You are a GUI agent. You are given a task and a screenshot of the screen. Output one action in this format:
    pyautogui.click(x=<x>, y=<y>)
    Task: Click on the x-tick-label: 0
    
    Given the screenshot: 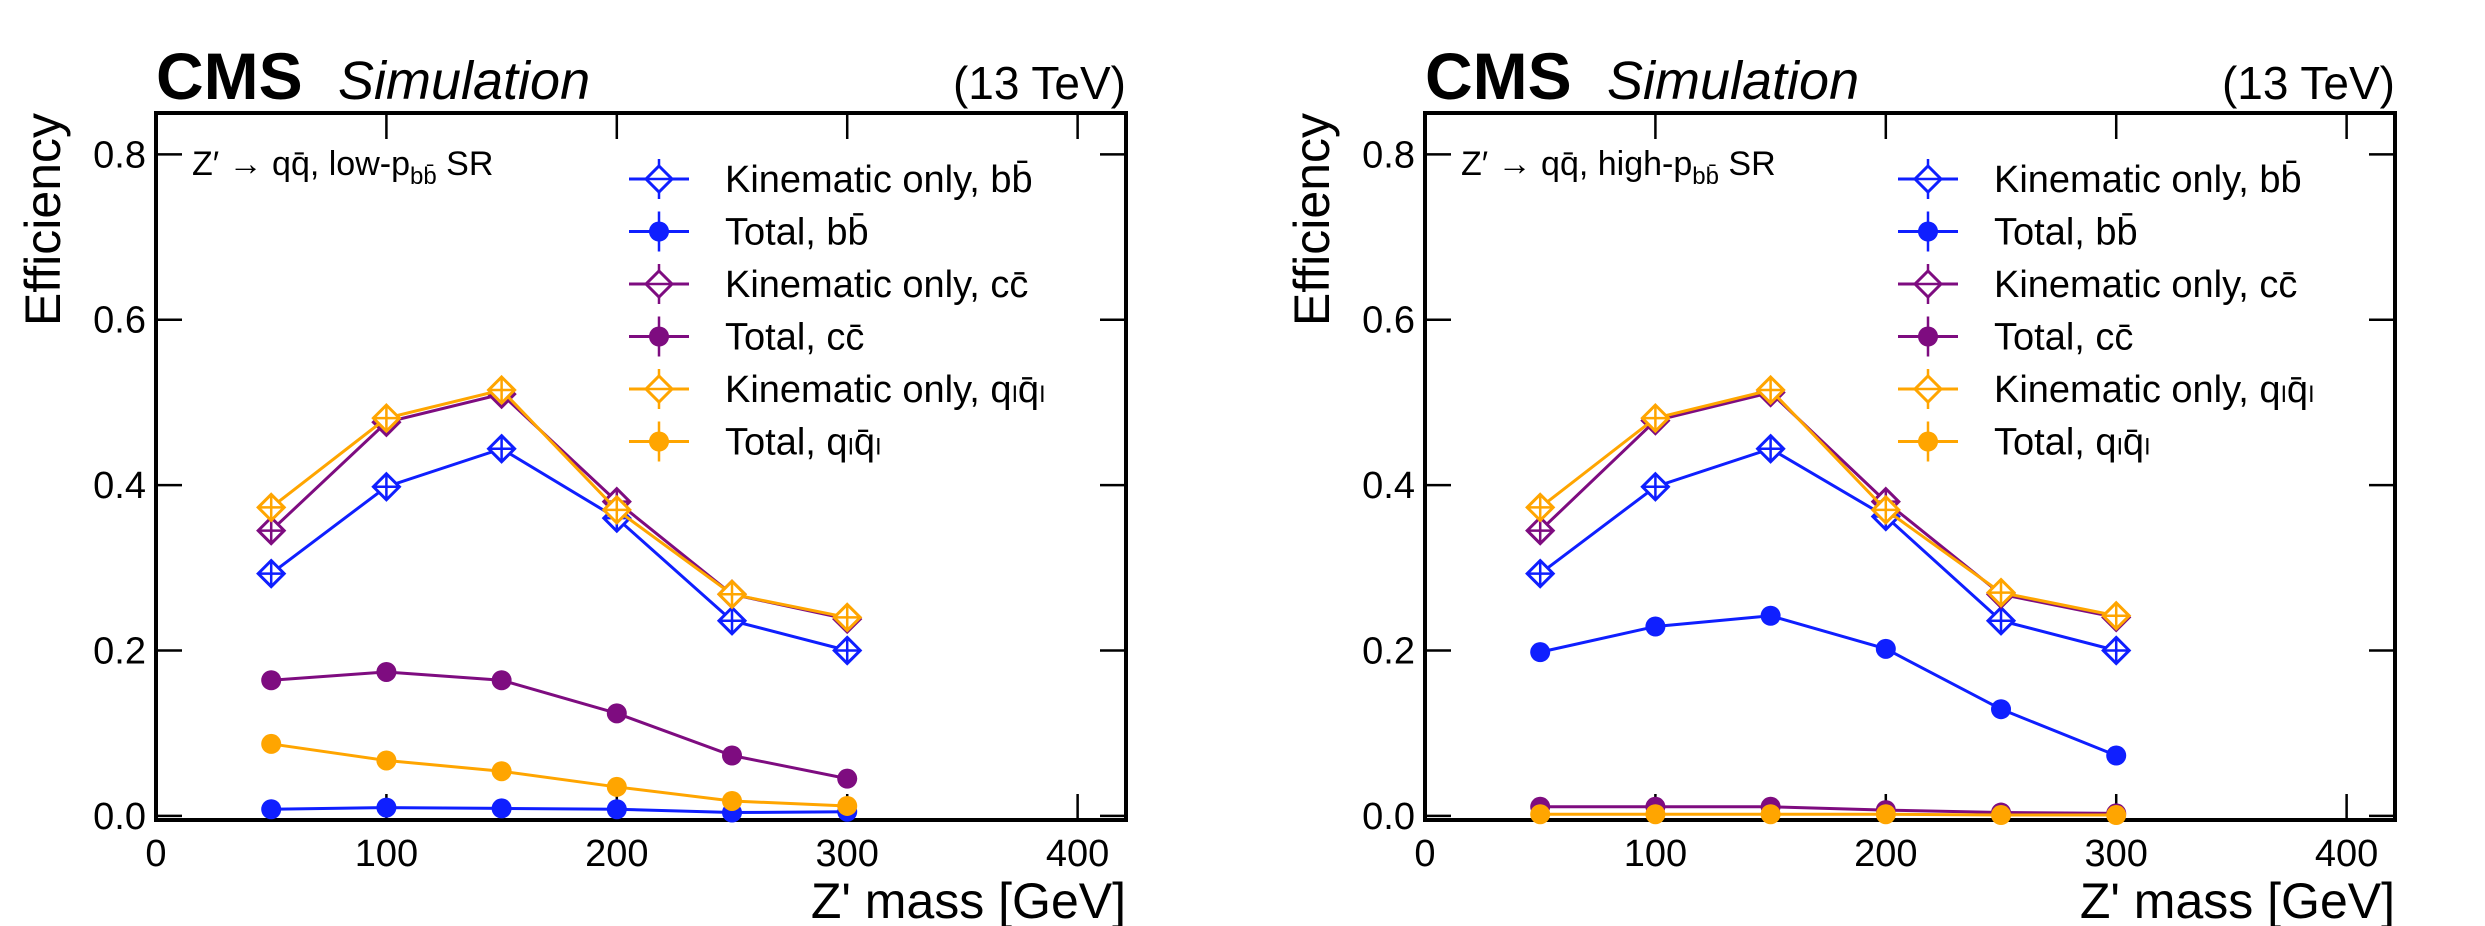 What is the action you would take?
    pyautogui.click(x=1424, y=854)
    